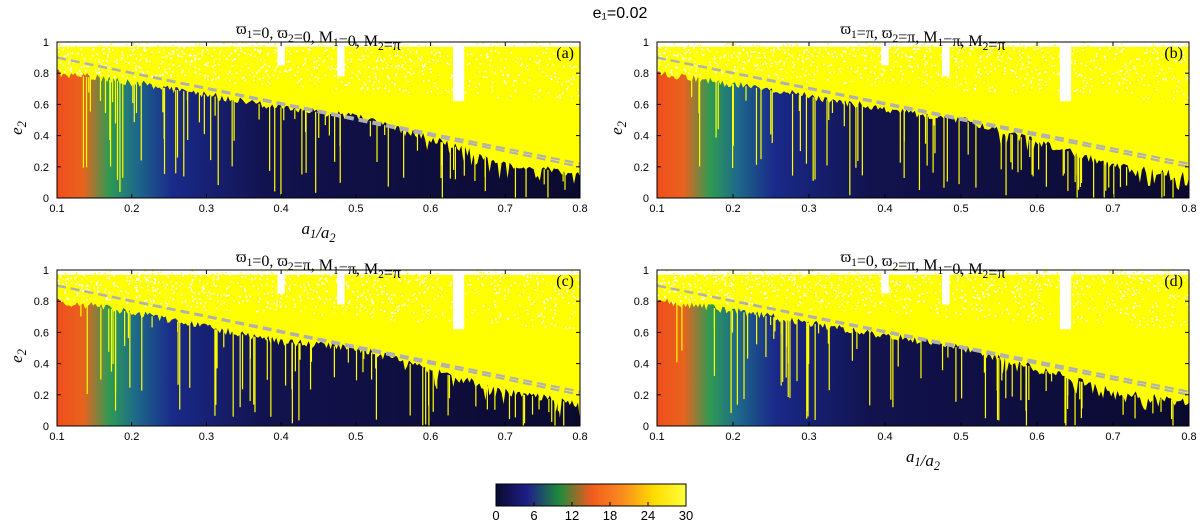  I want to click on colorbar-tick-label: 0, so click(495, 515).